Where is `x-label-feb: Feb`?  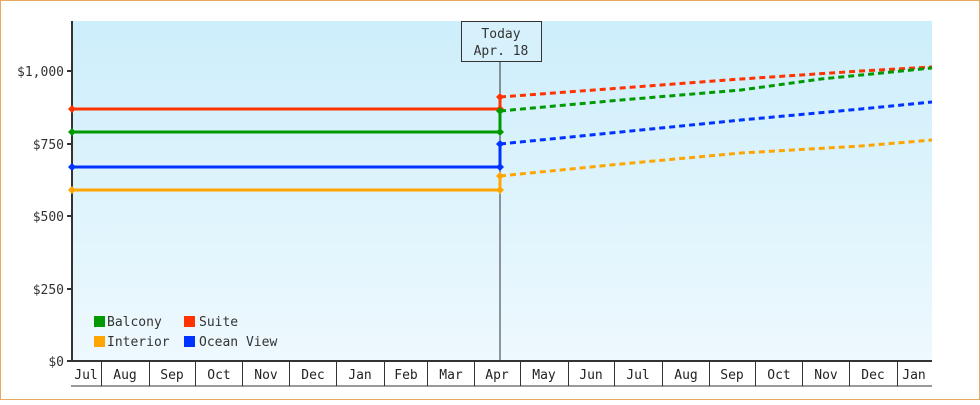 x-label-feb: Feb is located at coordinates (406, 375).